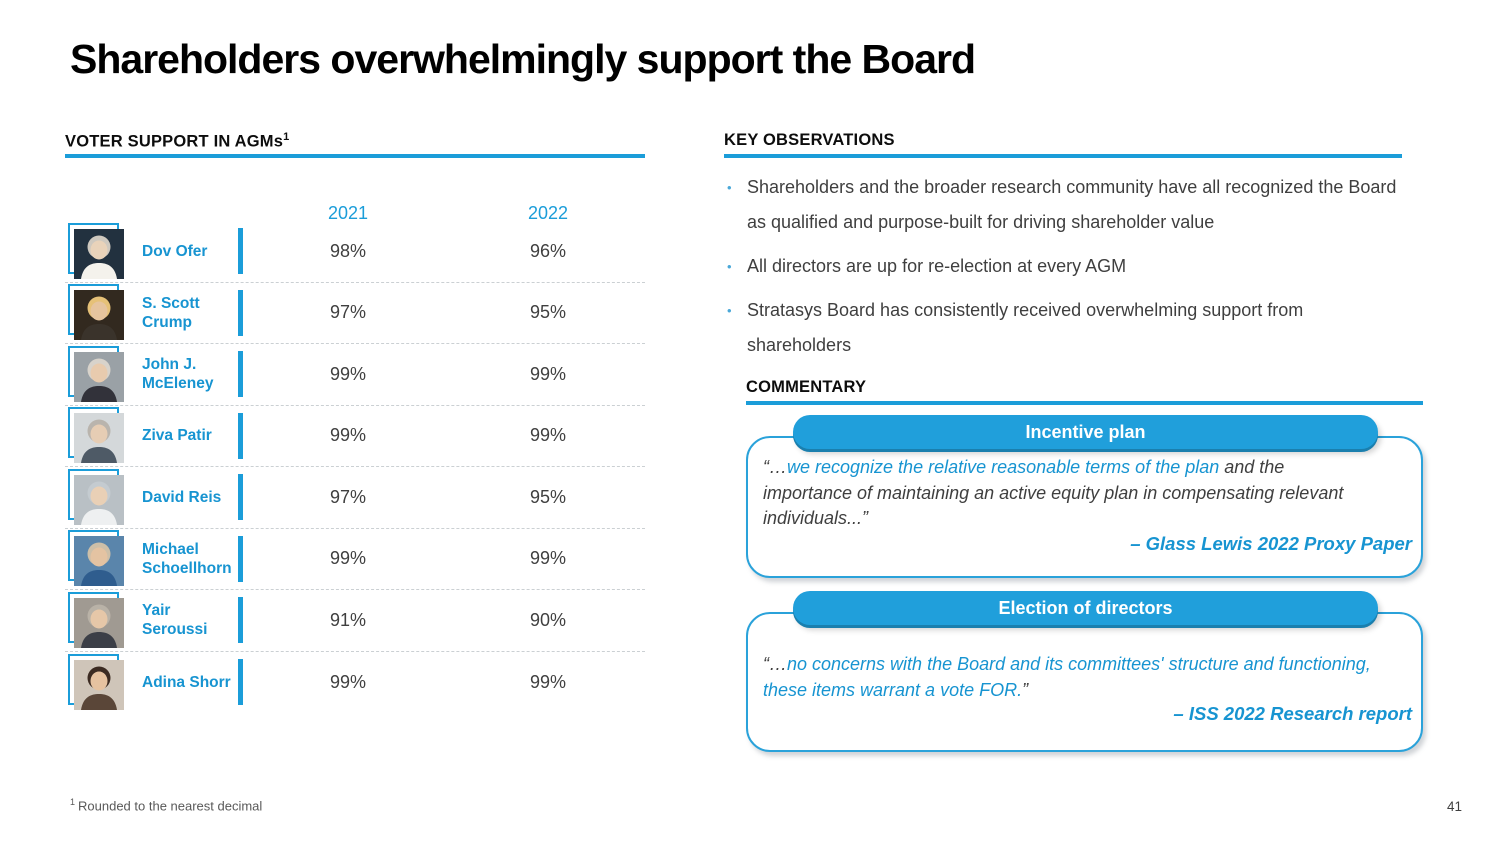 This screenshot has height=843, width=1500. I want to click on table-row: Dov Ofer 98% 96%, so click(355, 252).